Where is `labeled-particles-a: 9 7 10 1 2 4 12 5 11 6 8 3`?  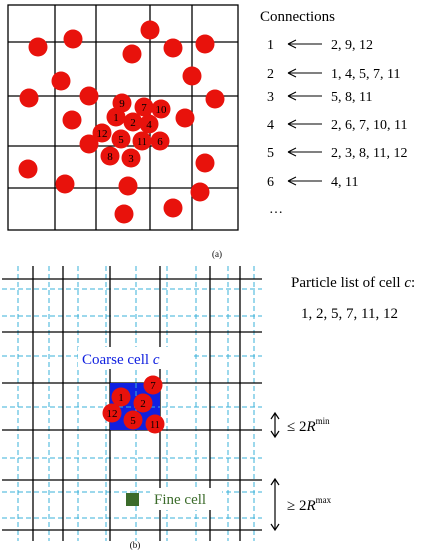
labeled-particles-a: 9 7 10 1 2 4 12 5 11 6 8 3 is located at coordinates (131, 130).